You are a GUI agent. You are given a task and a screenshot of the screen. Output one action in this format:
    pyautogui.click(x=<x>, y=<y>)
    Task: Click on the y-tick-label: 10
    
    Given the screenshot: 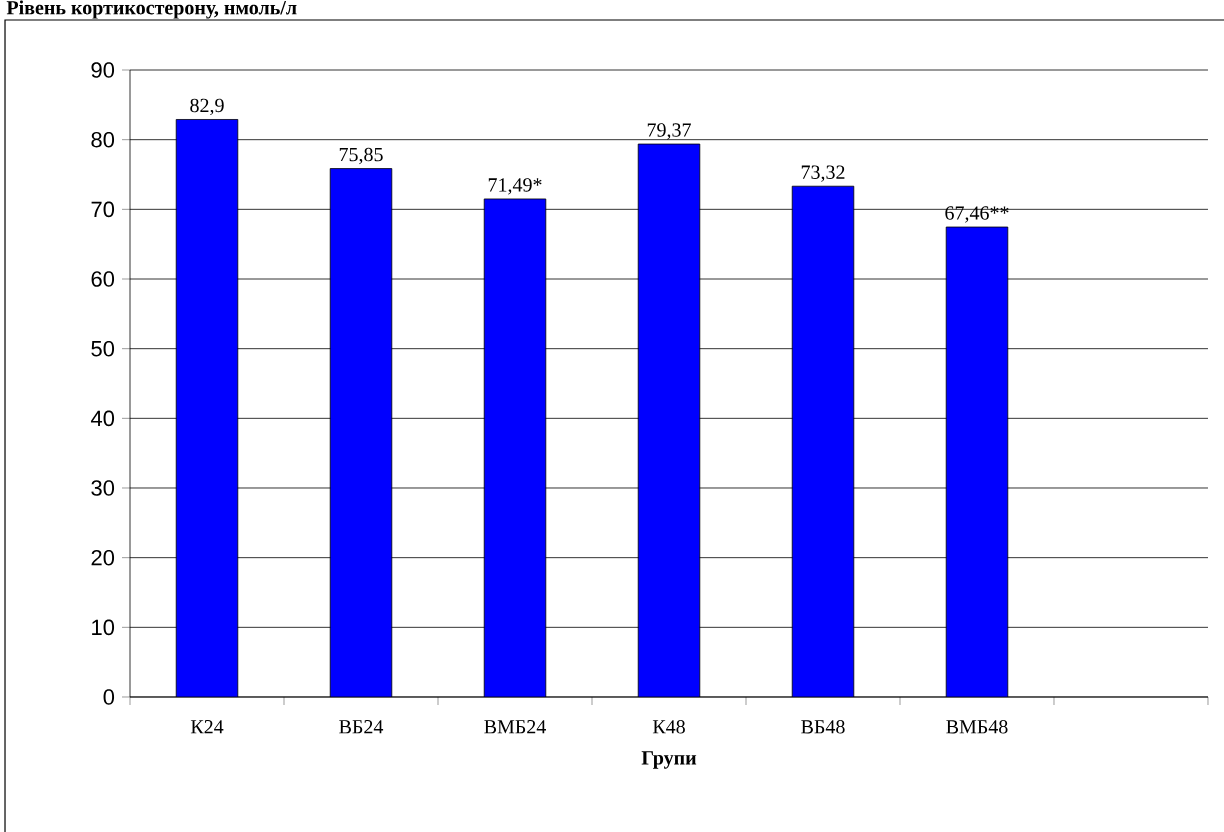 What is the action you would take?
    pyautogui.click(x=103, y=627)
    